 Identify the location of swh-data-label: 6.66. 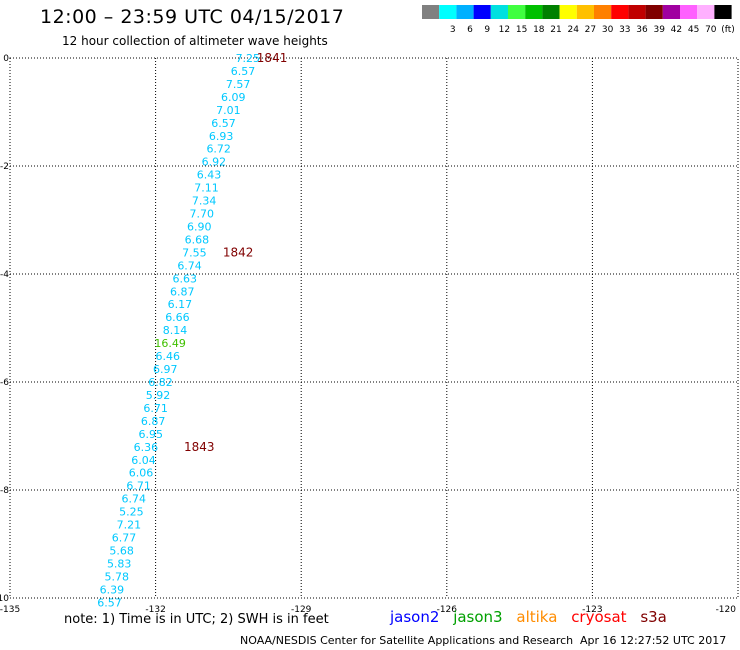
(177, 317).